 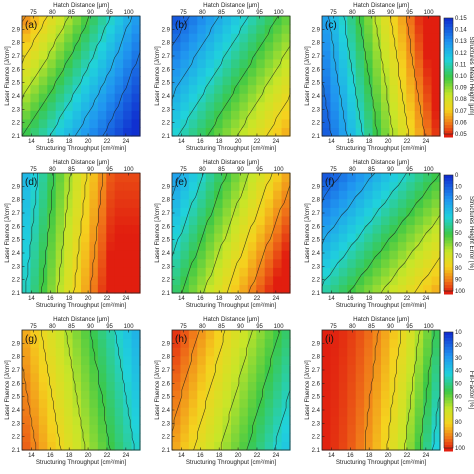 I want to click on top-tick-label: 85, so click(x=221, y=13).